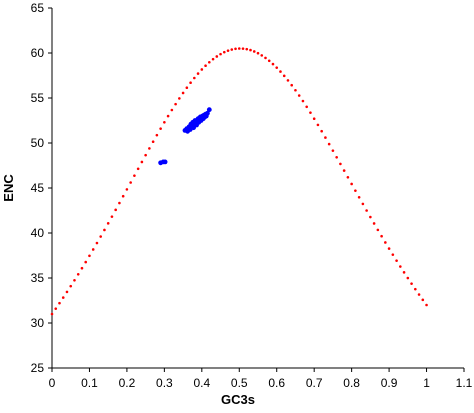 This screenshot has width=474, height=413. Describe the element at coordinates (351, 383) in the screenshot. I see `x-tick-label: 0.8` at that location.